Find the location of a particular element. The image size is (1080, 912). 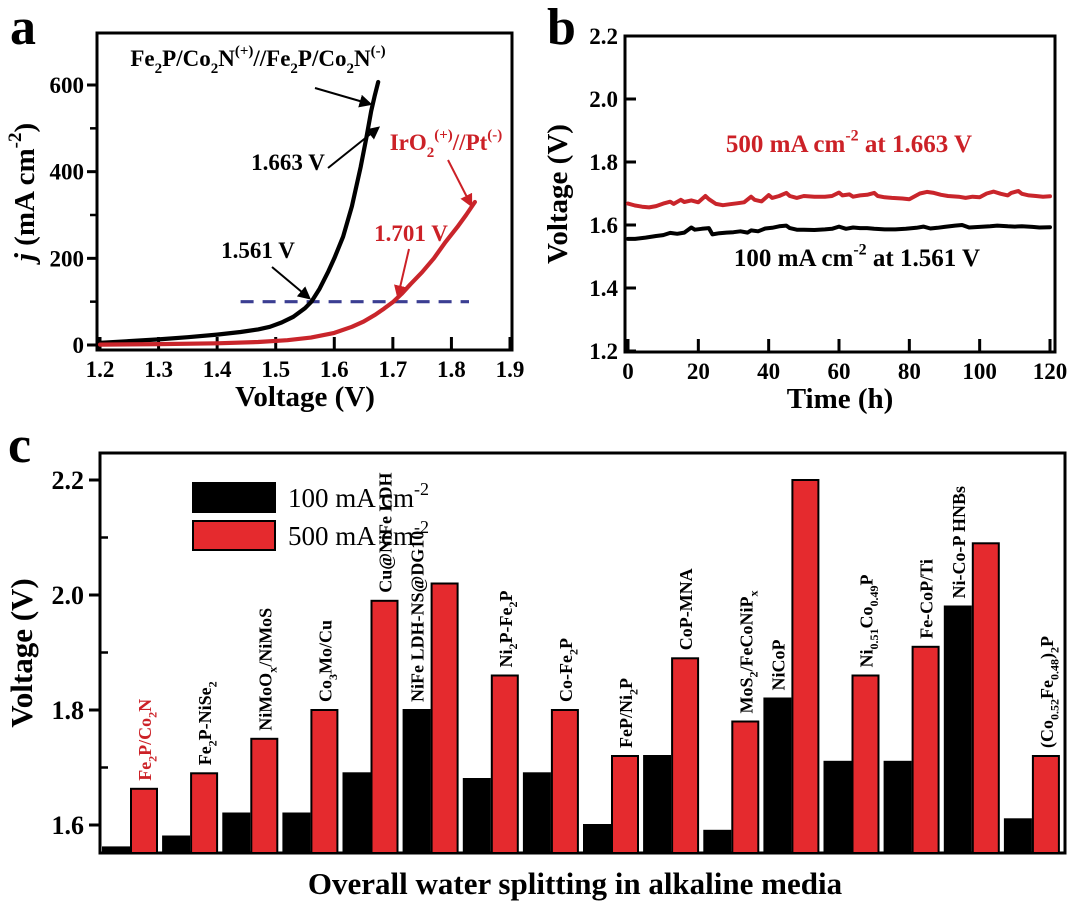

x-tick-label: 1.2 is located at coordinates (100, 369).